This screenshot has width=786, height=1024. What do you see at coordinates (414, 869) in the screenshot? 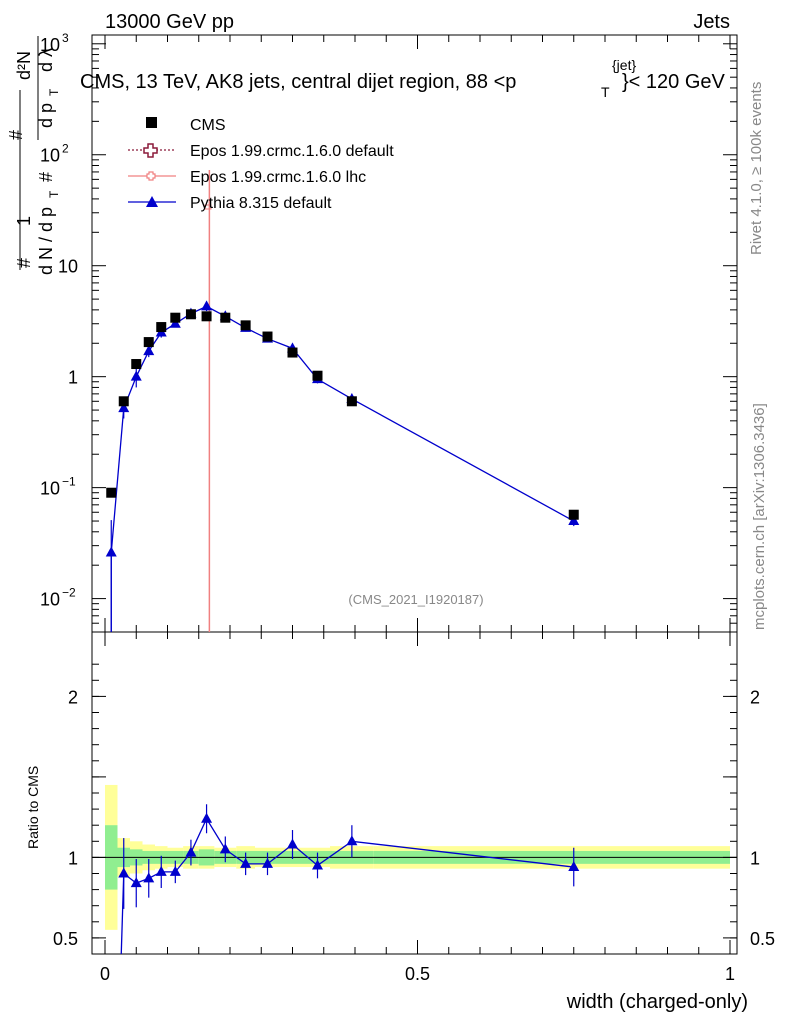
I see `ratio-plot` at bounding box center [414, 869].